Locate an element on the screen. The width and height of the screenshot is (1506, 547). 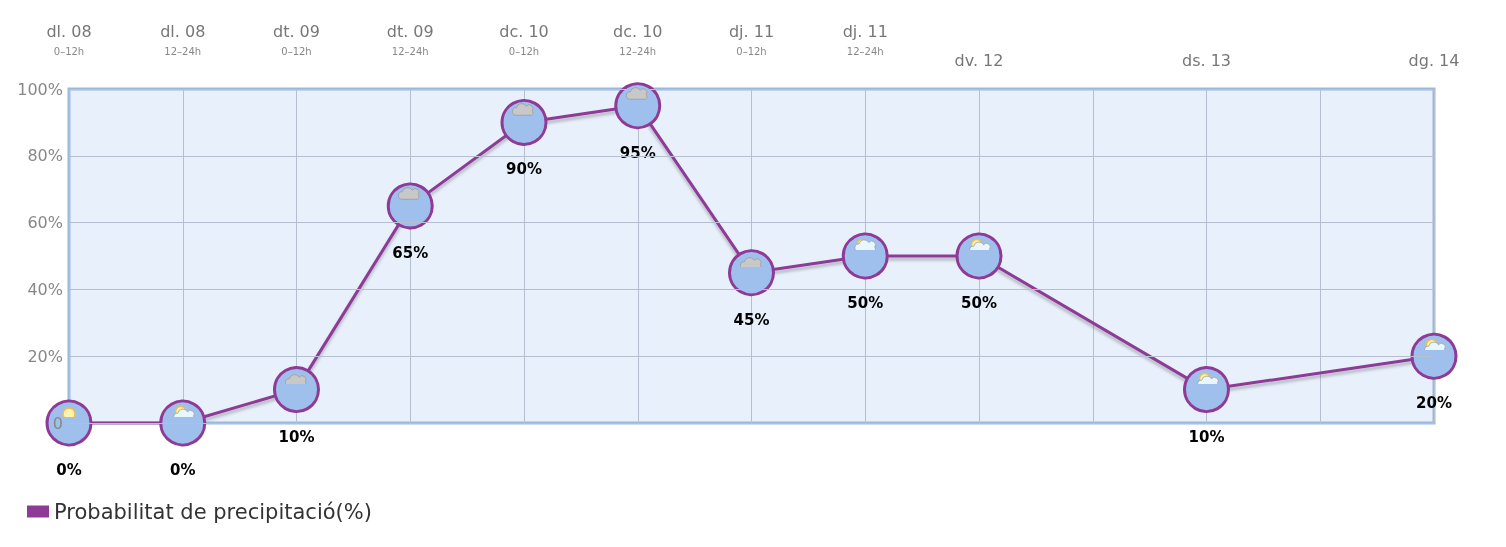
y-tick-label: 80% is located at coordinates (45, 156).